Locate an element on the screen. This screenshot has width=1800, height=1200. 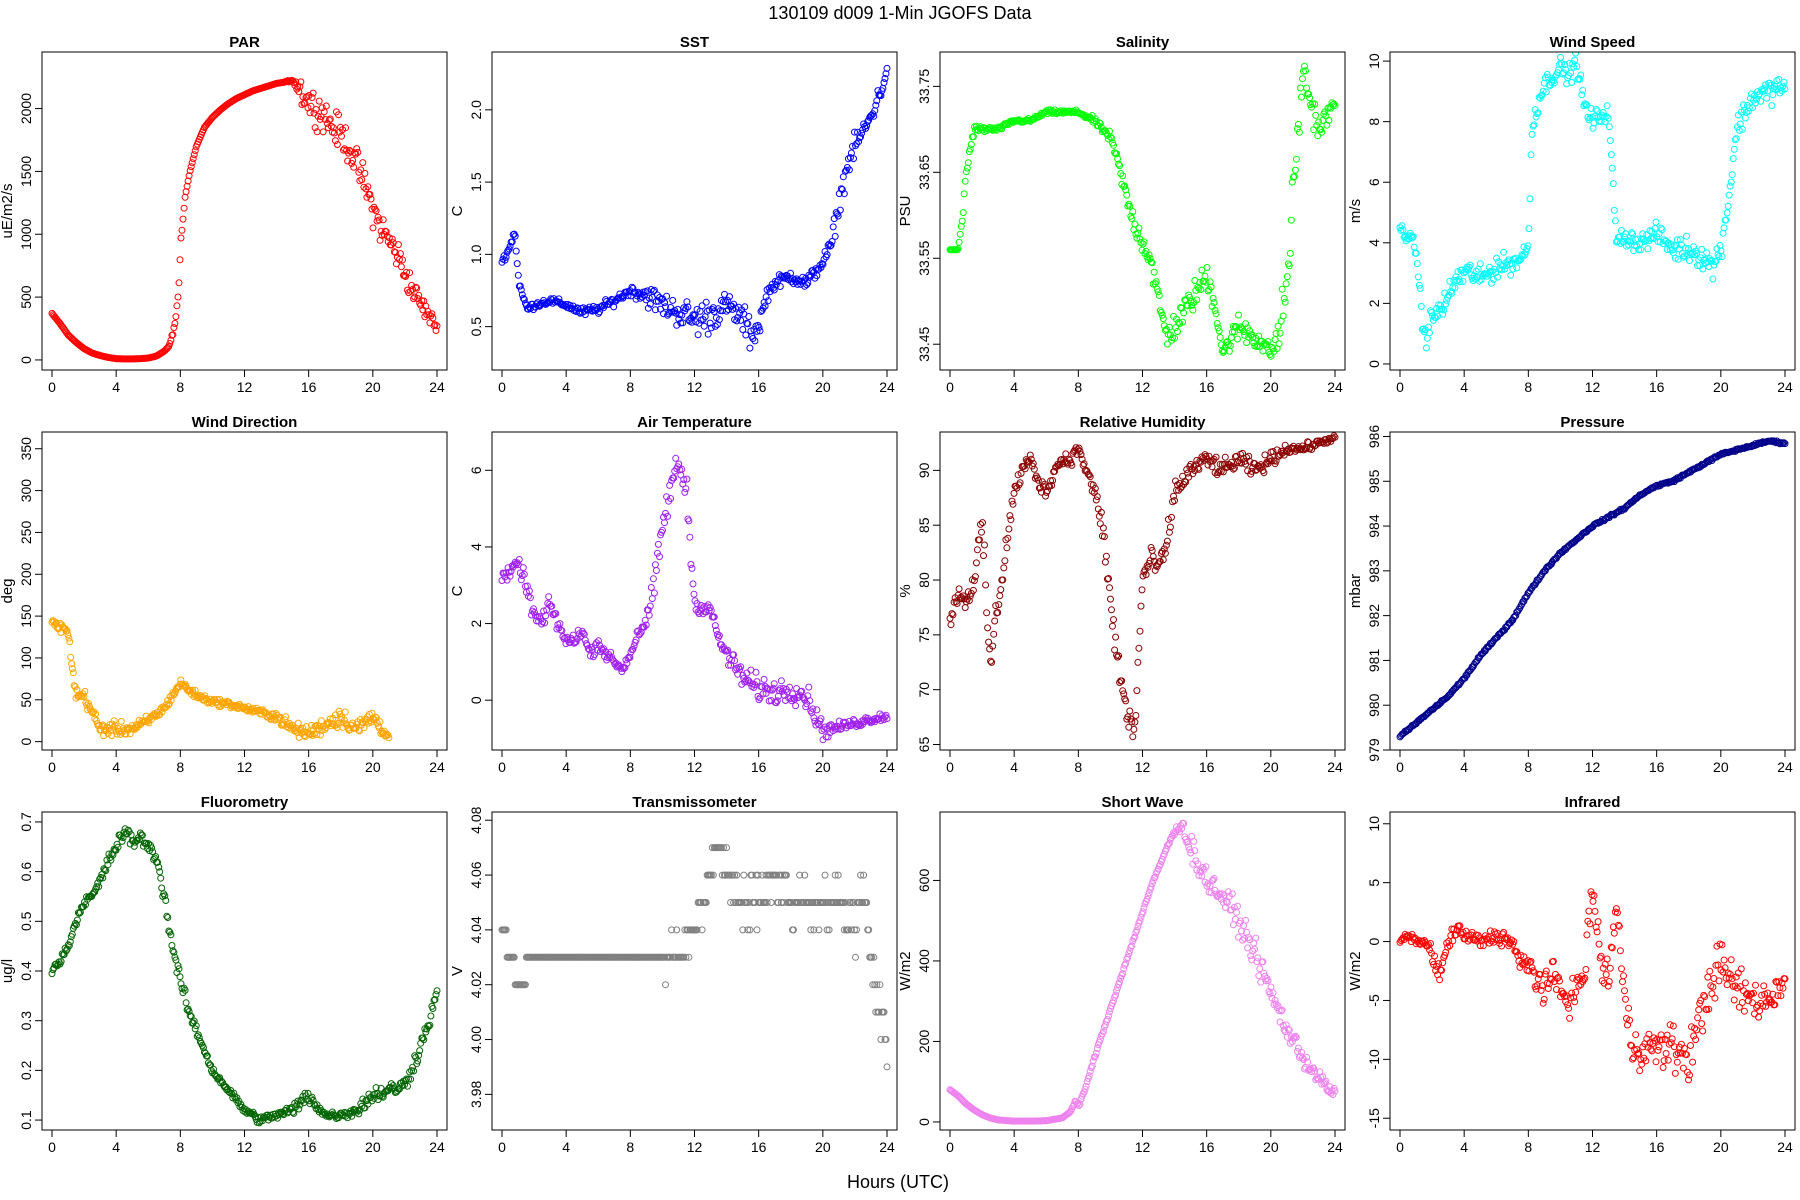
x-tick-label-wind-speed-2: 8 is located at coordinates (1528, 387).